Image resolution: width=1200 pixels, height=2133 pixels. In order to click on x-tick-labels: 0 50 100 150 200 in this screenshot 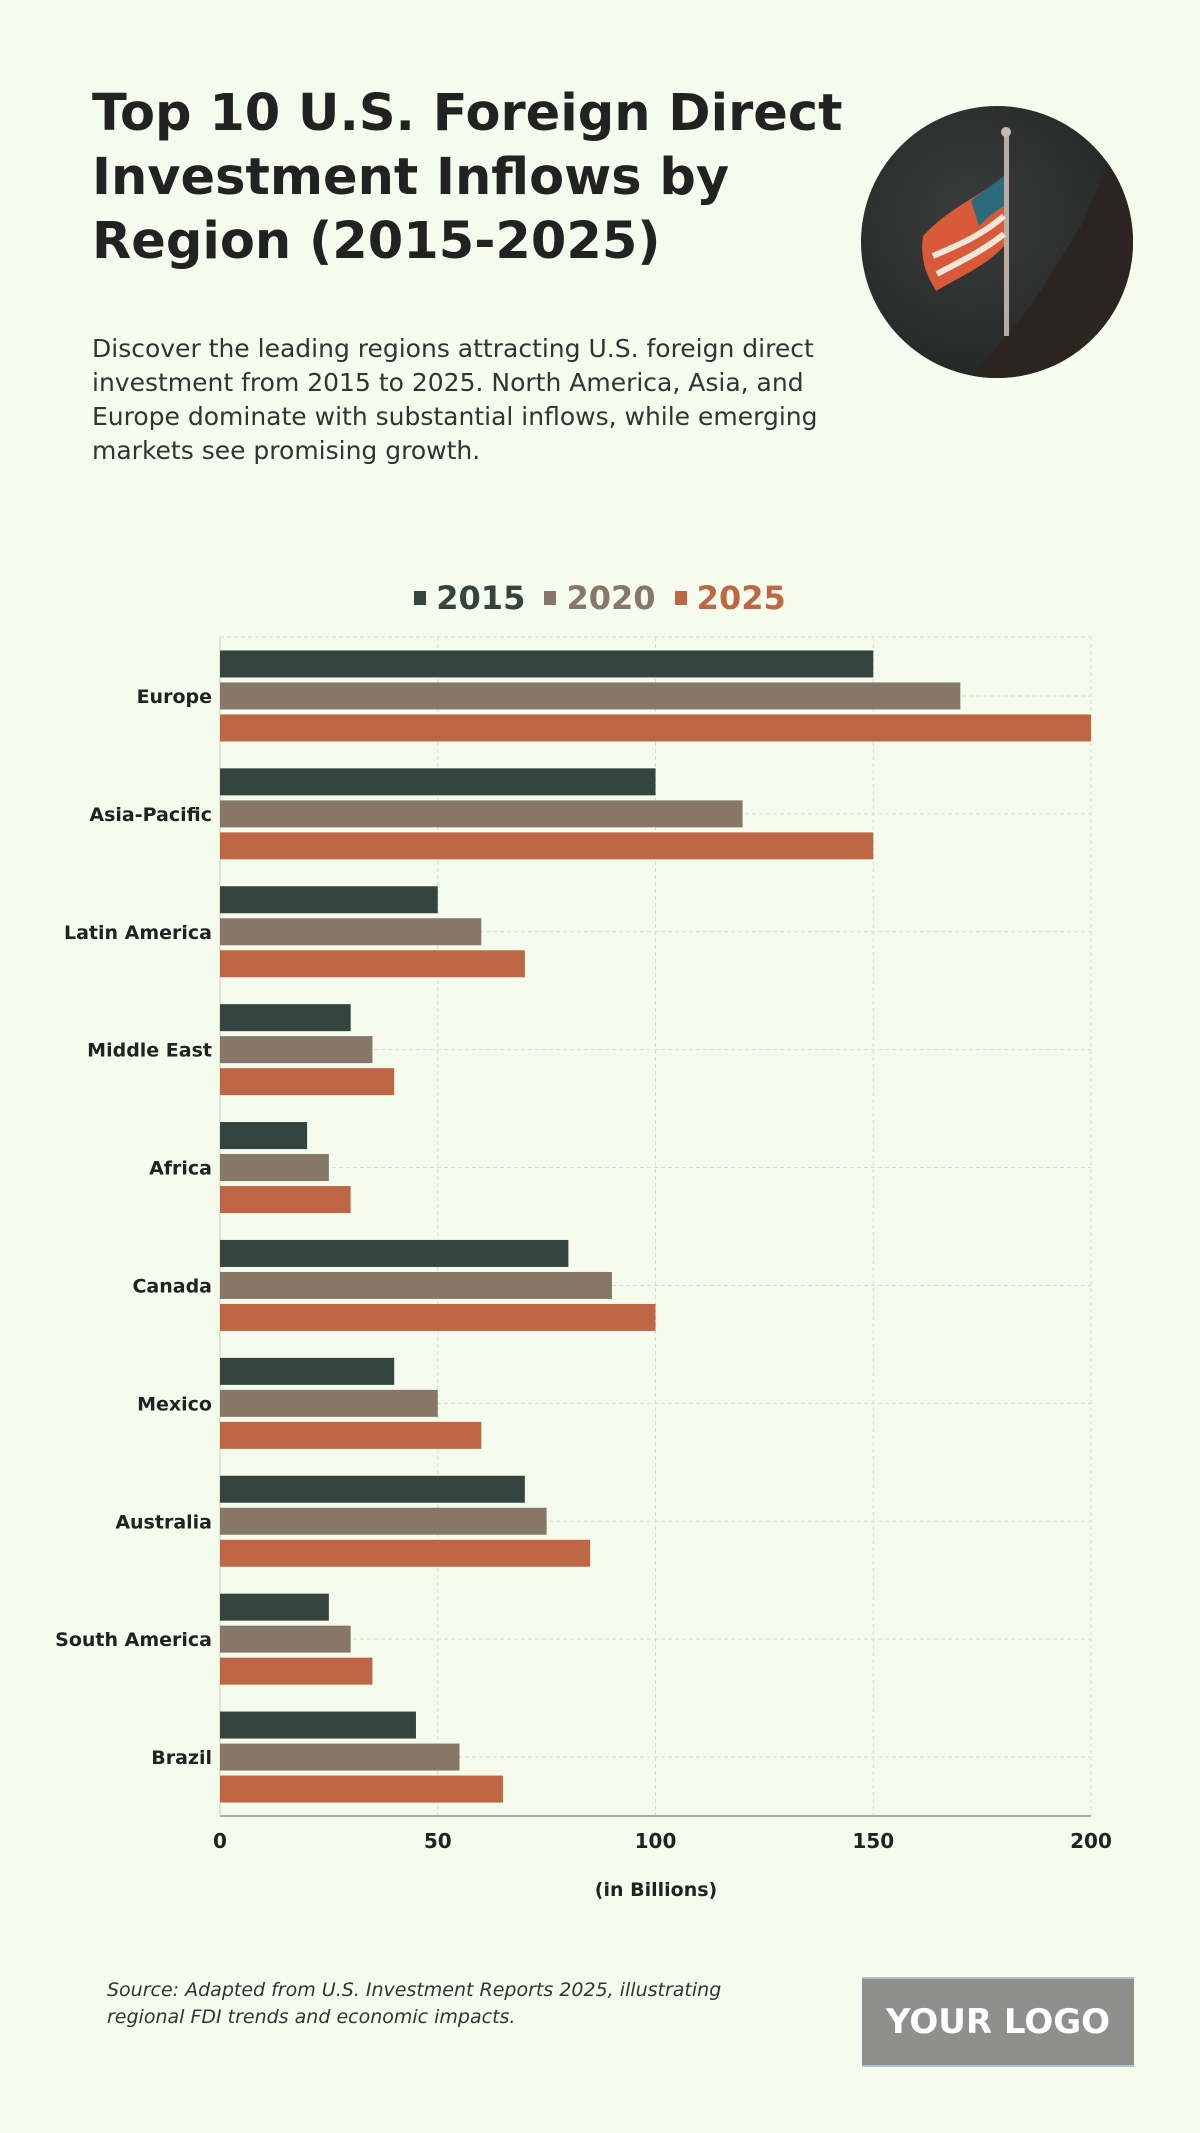, I will do `click(662, 1841)`.